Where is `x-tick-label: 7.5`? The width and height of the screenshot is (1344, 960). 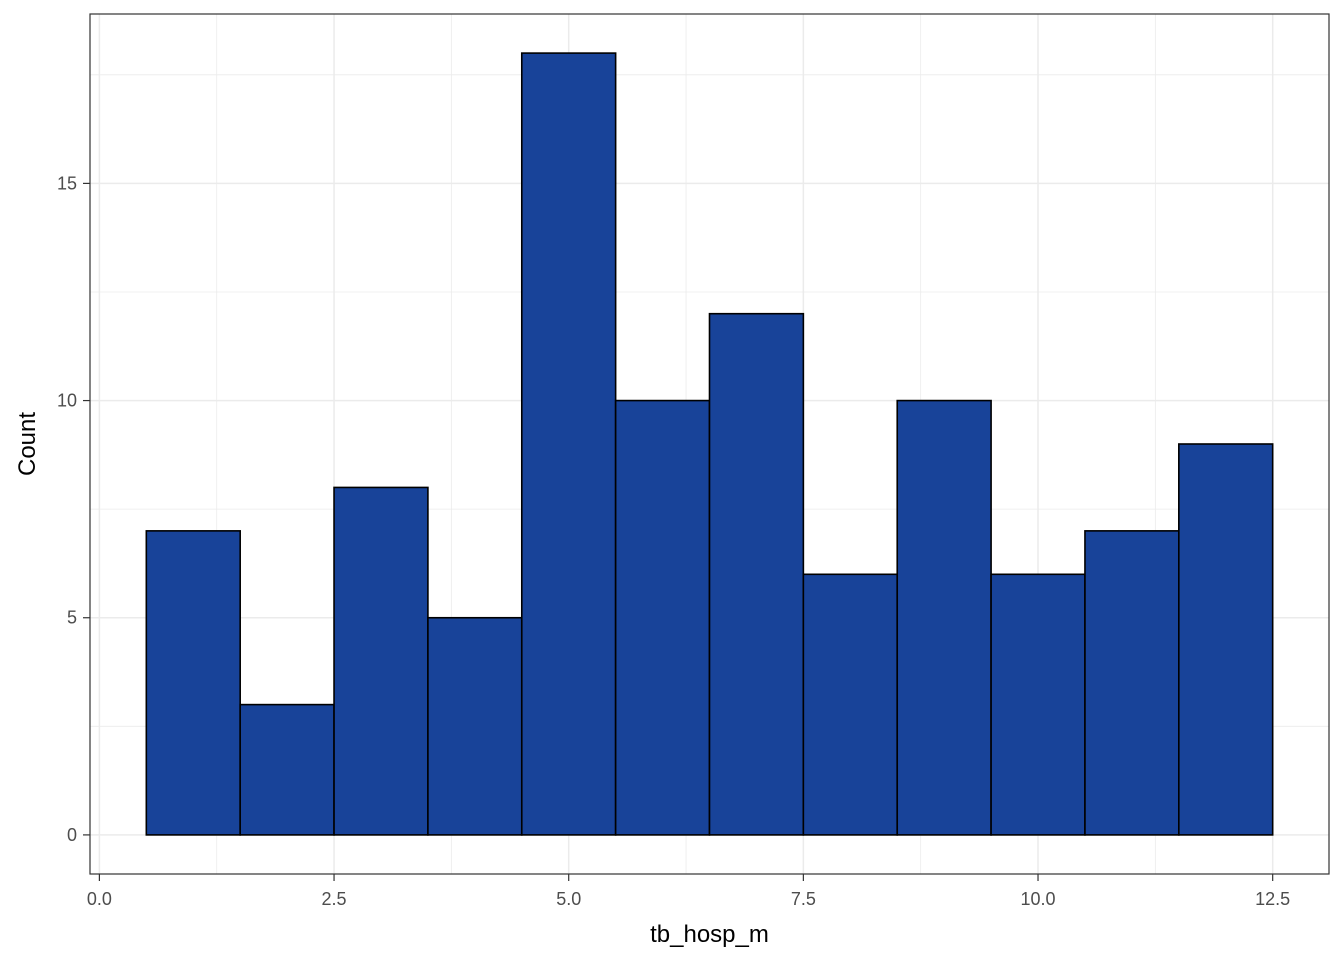 x-tick-label: 7.5 is located at coordinates (803, 899).